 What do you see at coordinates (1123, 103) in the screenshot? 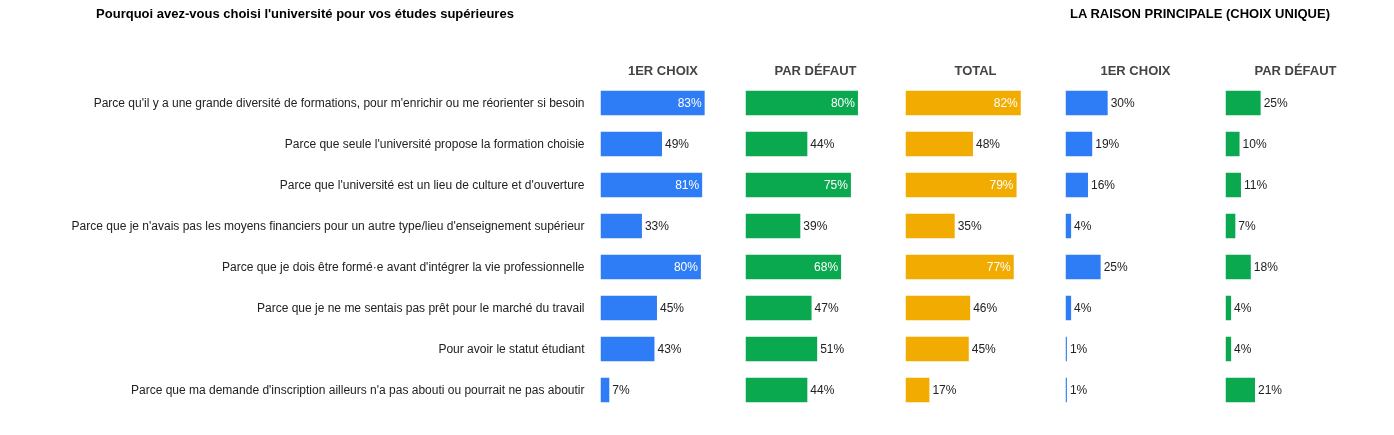
I see `data-label: 30%` at bounding box center [1123, 103].